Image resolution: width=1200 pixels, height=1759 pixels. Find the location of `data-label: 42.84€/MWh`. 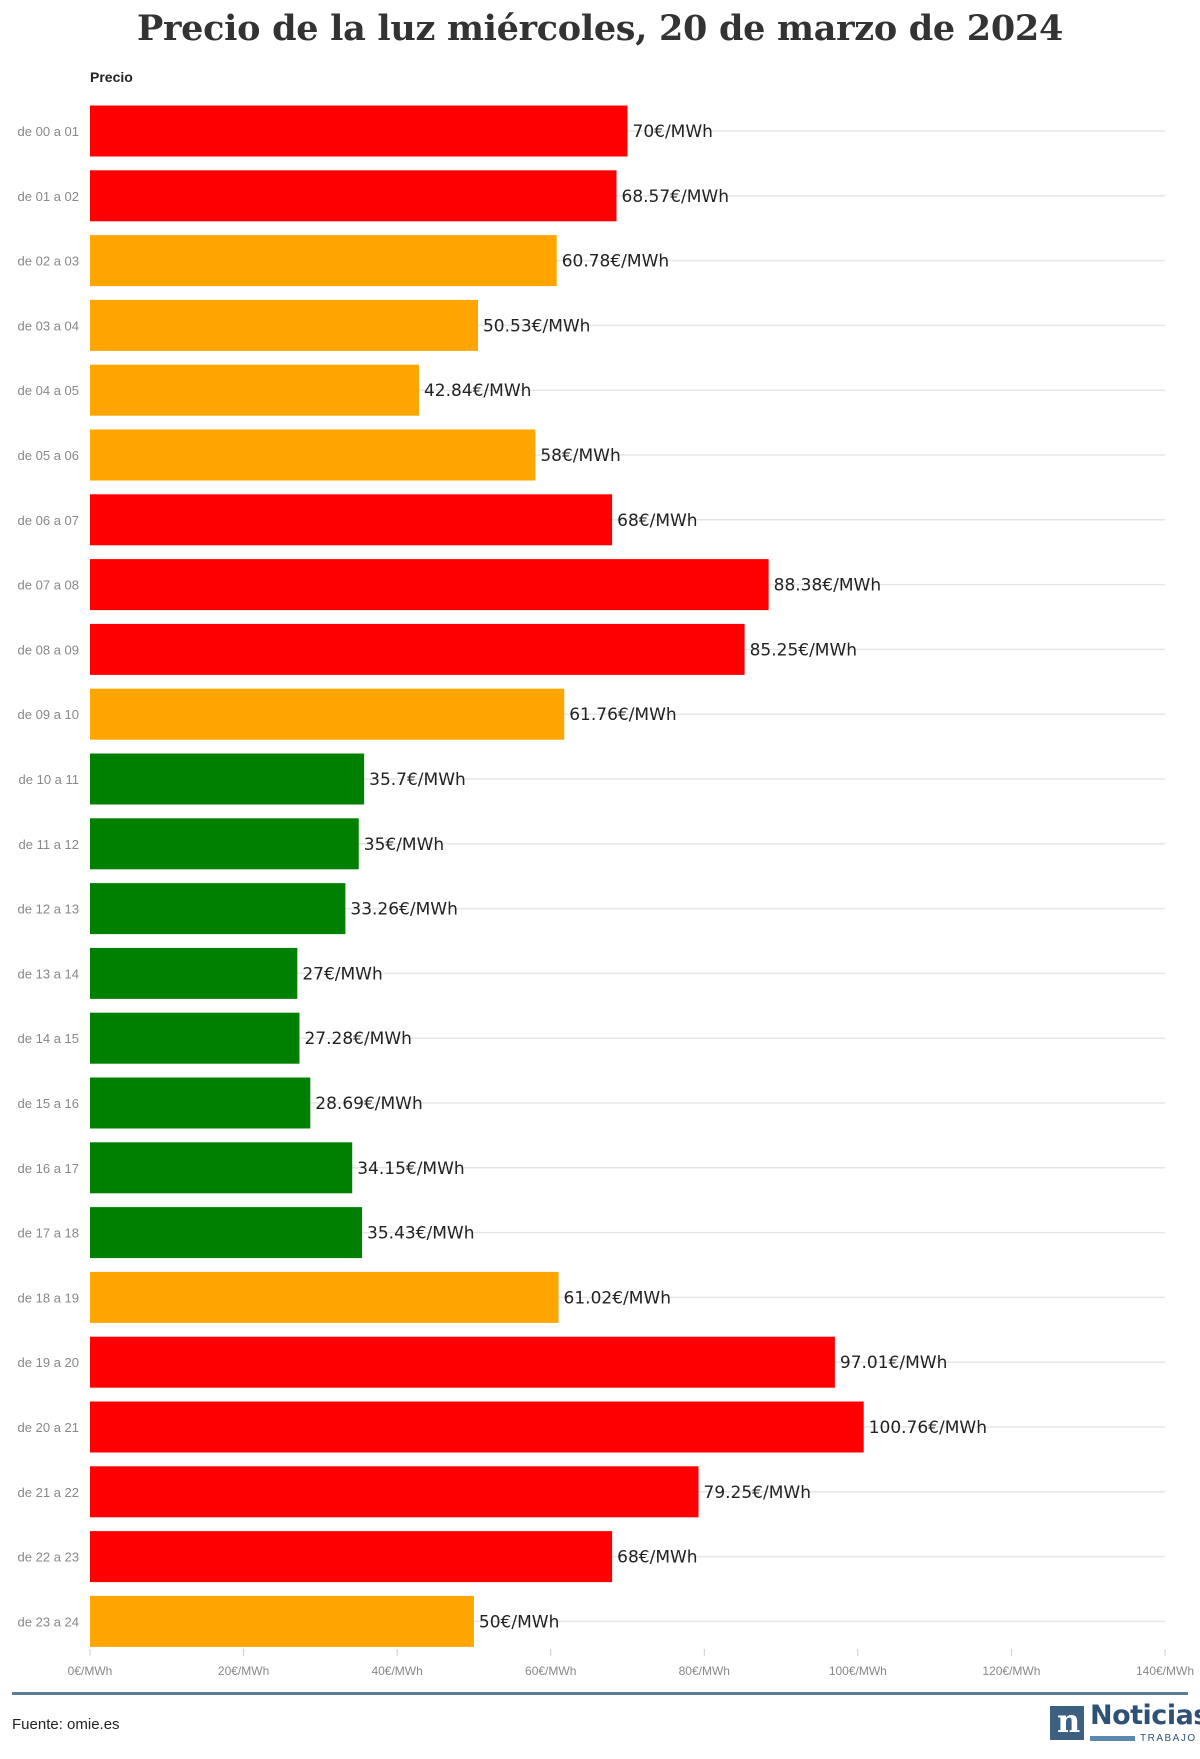

data-label: 42.84€/MWh is located at coordinates (477, 391).